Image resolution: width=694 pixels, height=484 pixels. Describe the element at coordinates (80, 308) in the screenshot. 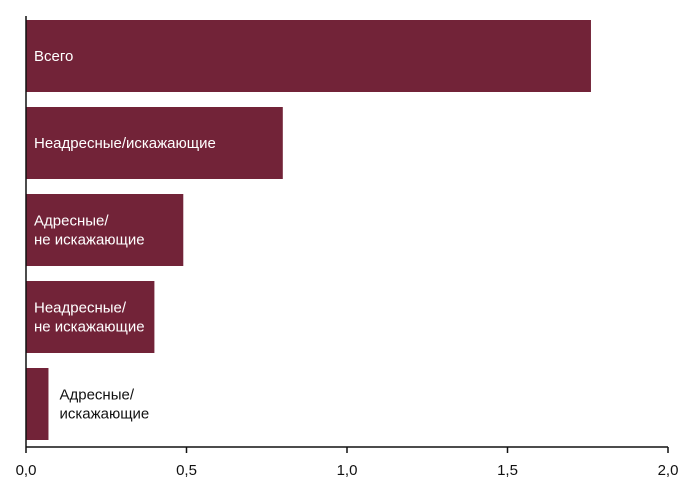

I see `bar-label-line: Неадресные/` at that location.